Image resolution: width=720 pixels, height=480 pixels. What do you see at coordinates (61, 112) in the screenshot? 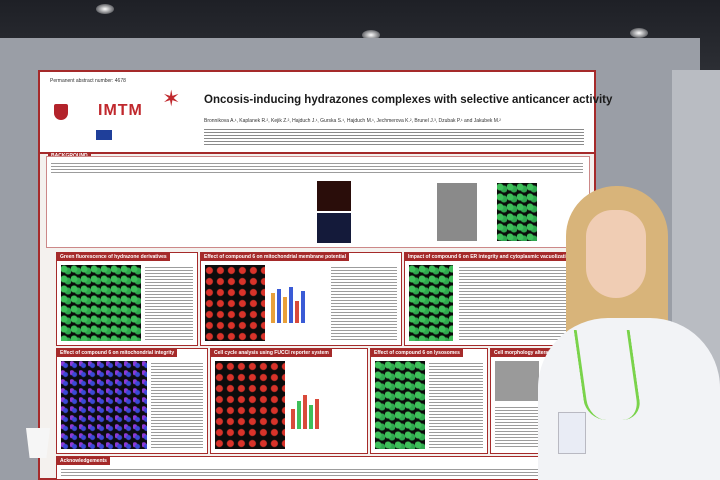
I see `university-logo` at bounding box center [61, 112].